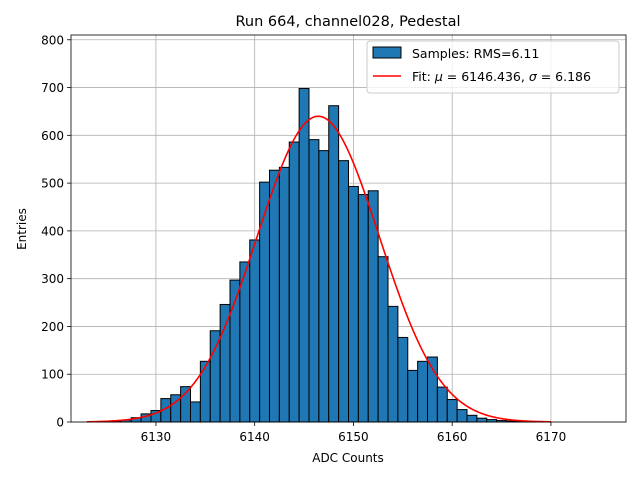 This screenshot has width=640, height=485. Describe the element at coordinates (564, 76) in the screenshot. I see `legend-sigma-value: = 6.186` at that location.